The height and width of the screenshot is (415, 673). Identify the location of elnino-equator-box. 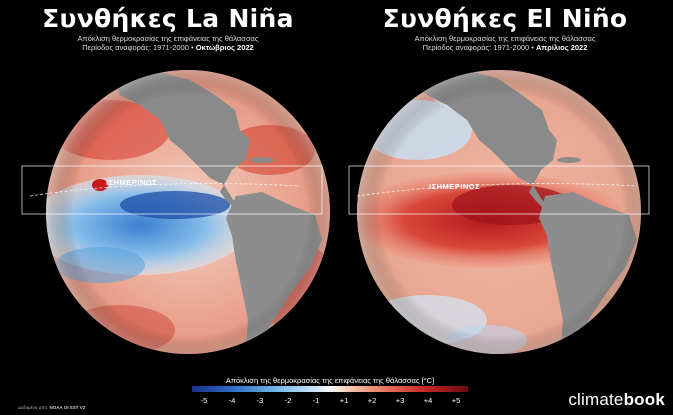
(499, 190).